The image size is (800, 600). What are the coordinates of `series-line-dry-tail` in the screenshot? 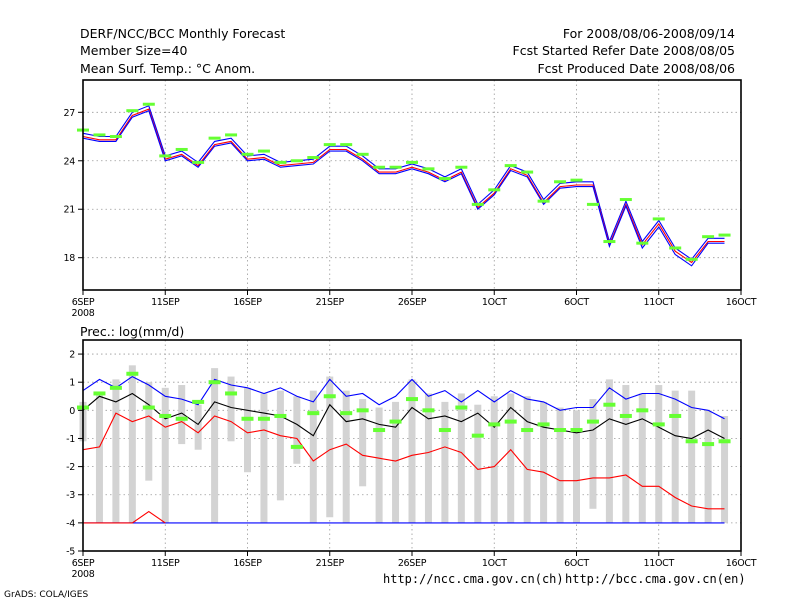 It's located at (124, 517).